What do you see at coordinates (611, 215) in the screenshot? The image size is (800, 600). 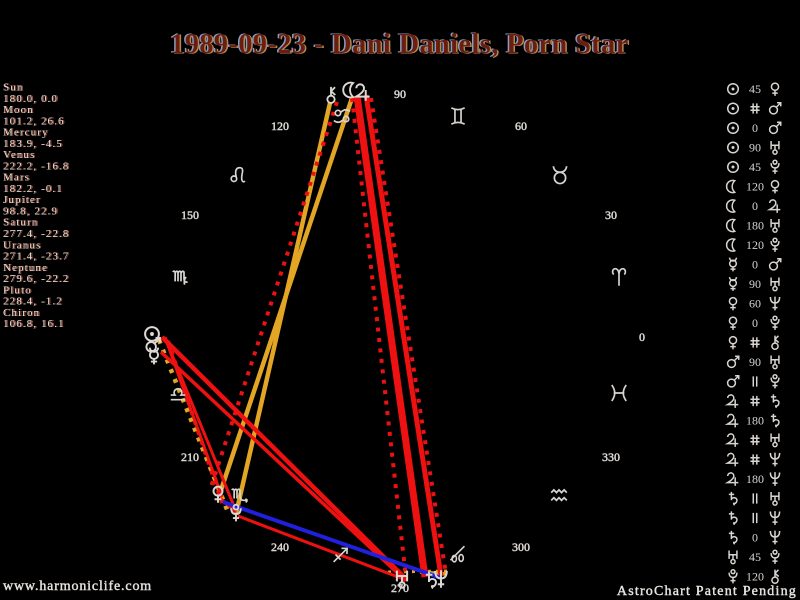 I see `svg-text: 30` at bounding box center [611, 215].